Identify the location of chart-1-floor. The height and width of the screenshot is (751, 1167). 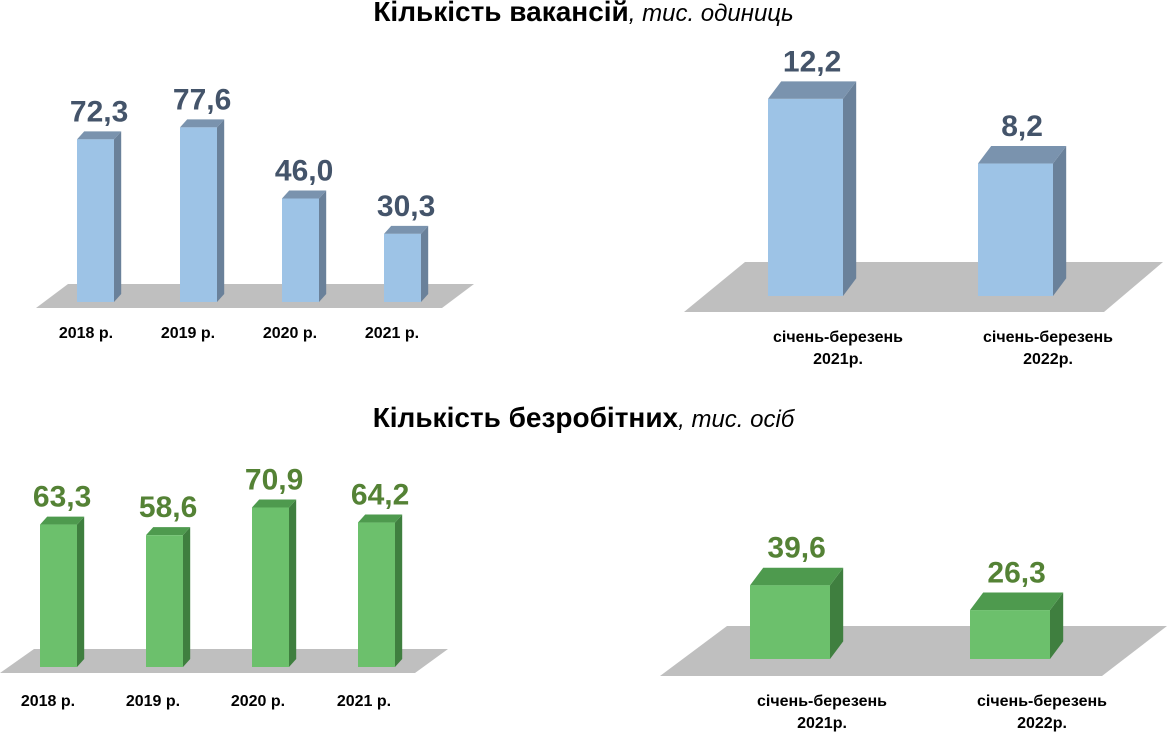
(255, 296).